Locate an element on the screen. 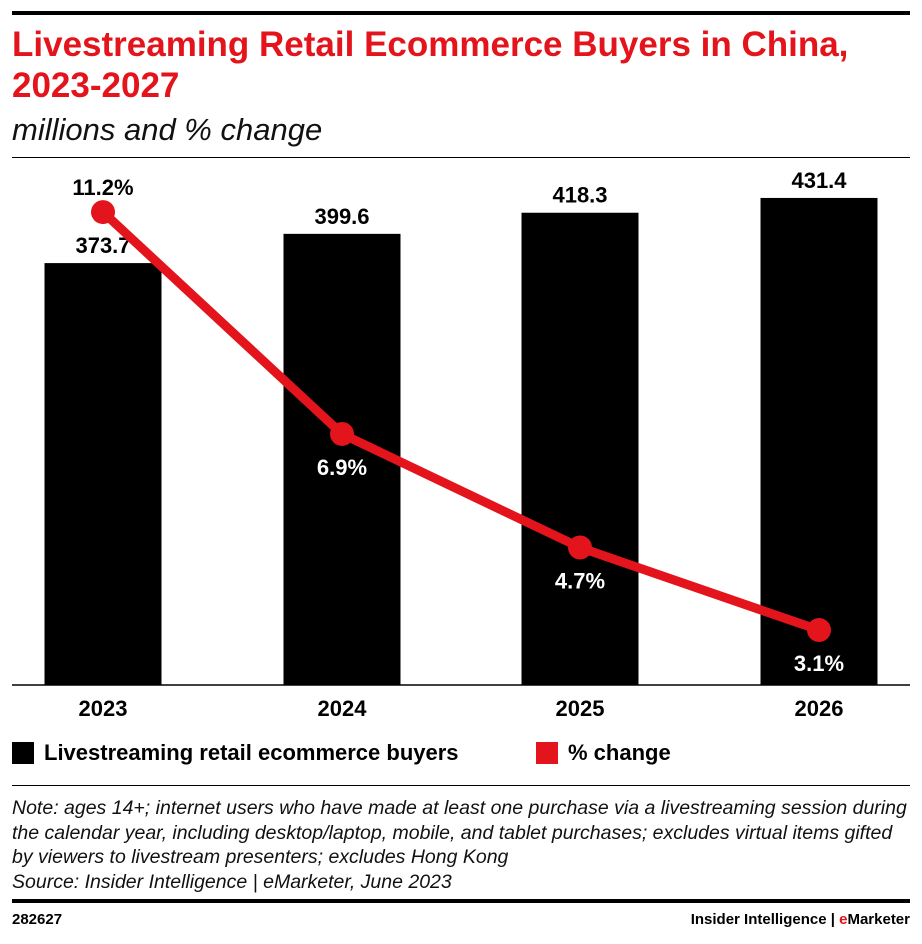 The height and width of the screenshot is (944, 922). chart-id: 282627 is located at coordinates (37, 919).